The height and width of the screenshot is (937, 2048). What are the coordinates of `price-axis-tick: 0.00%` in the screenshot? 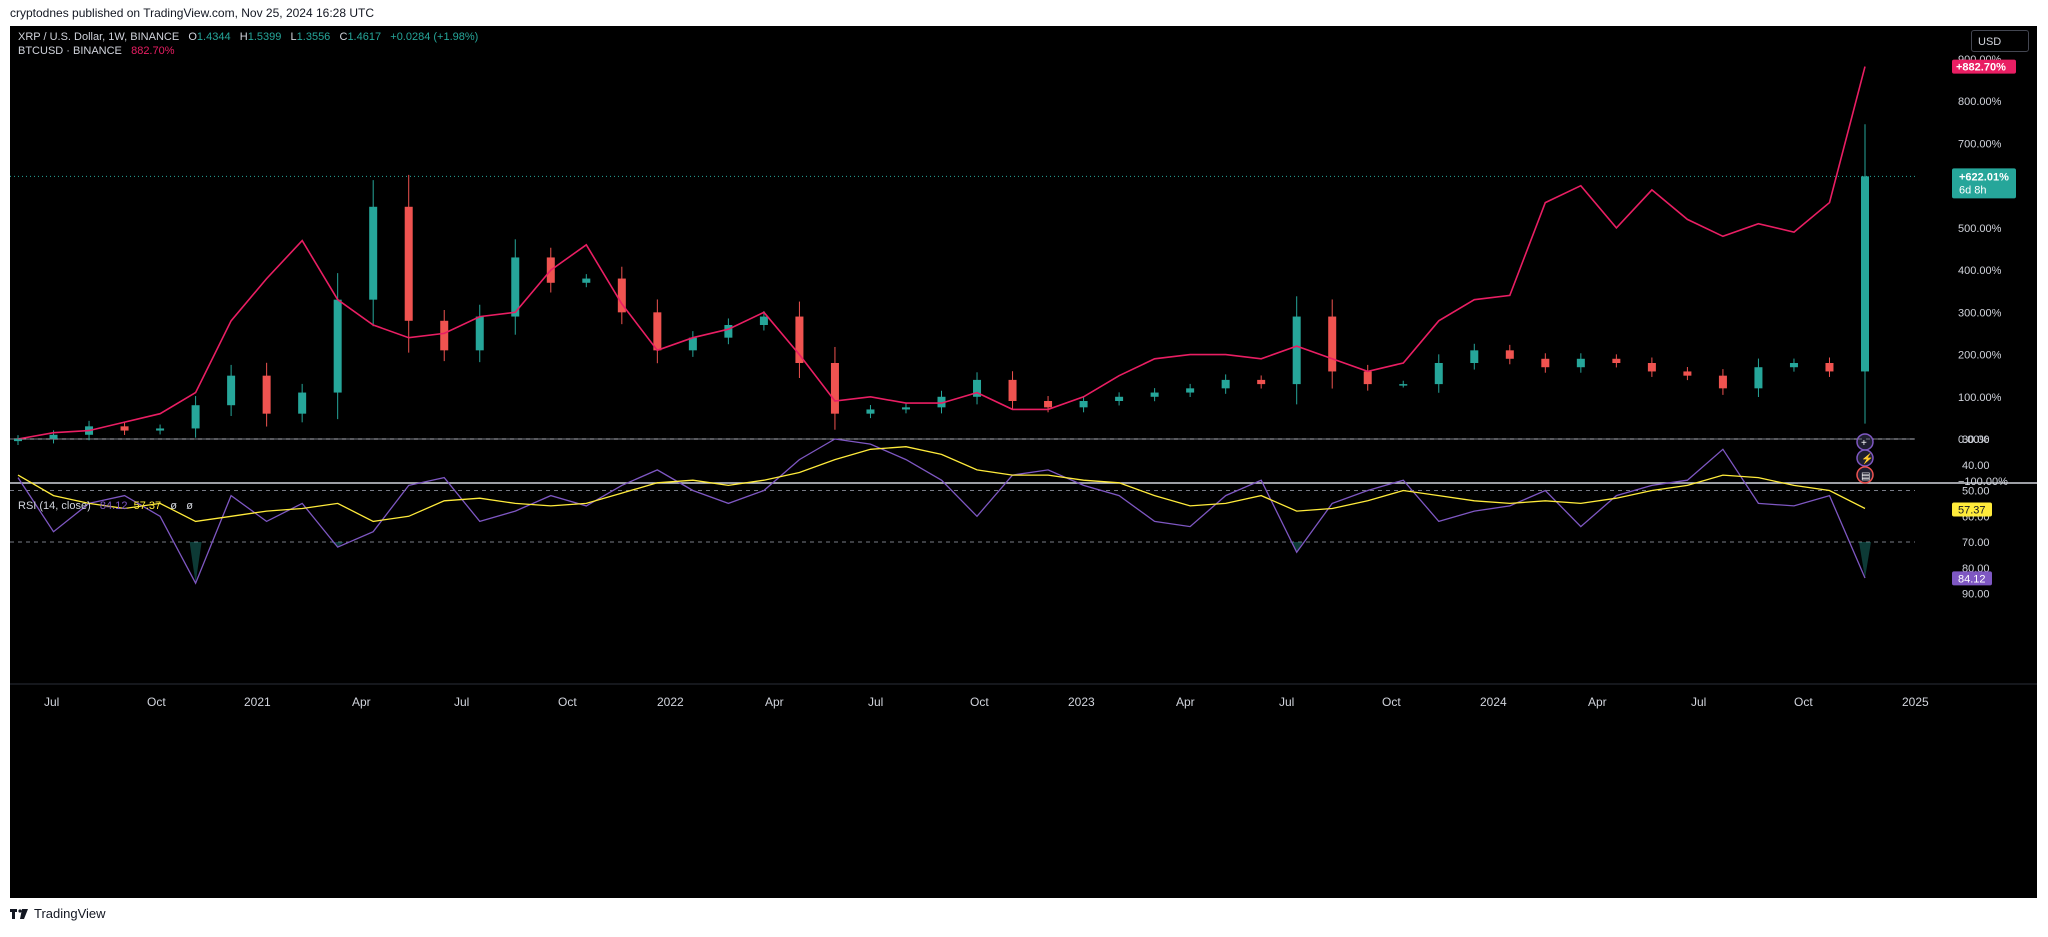 It's located at (1973, 440).